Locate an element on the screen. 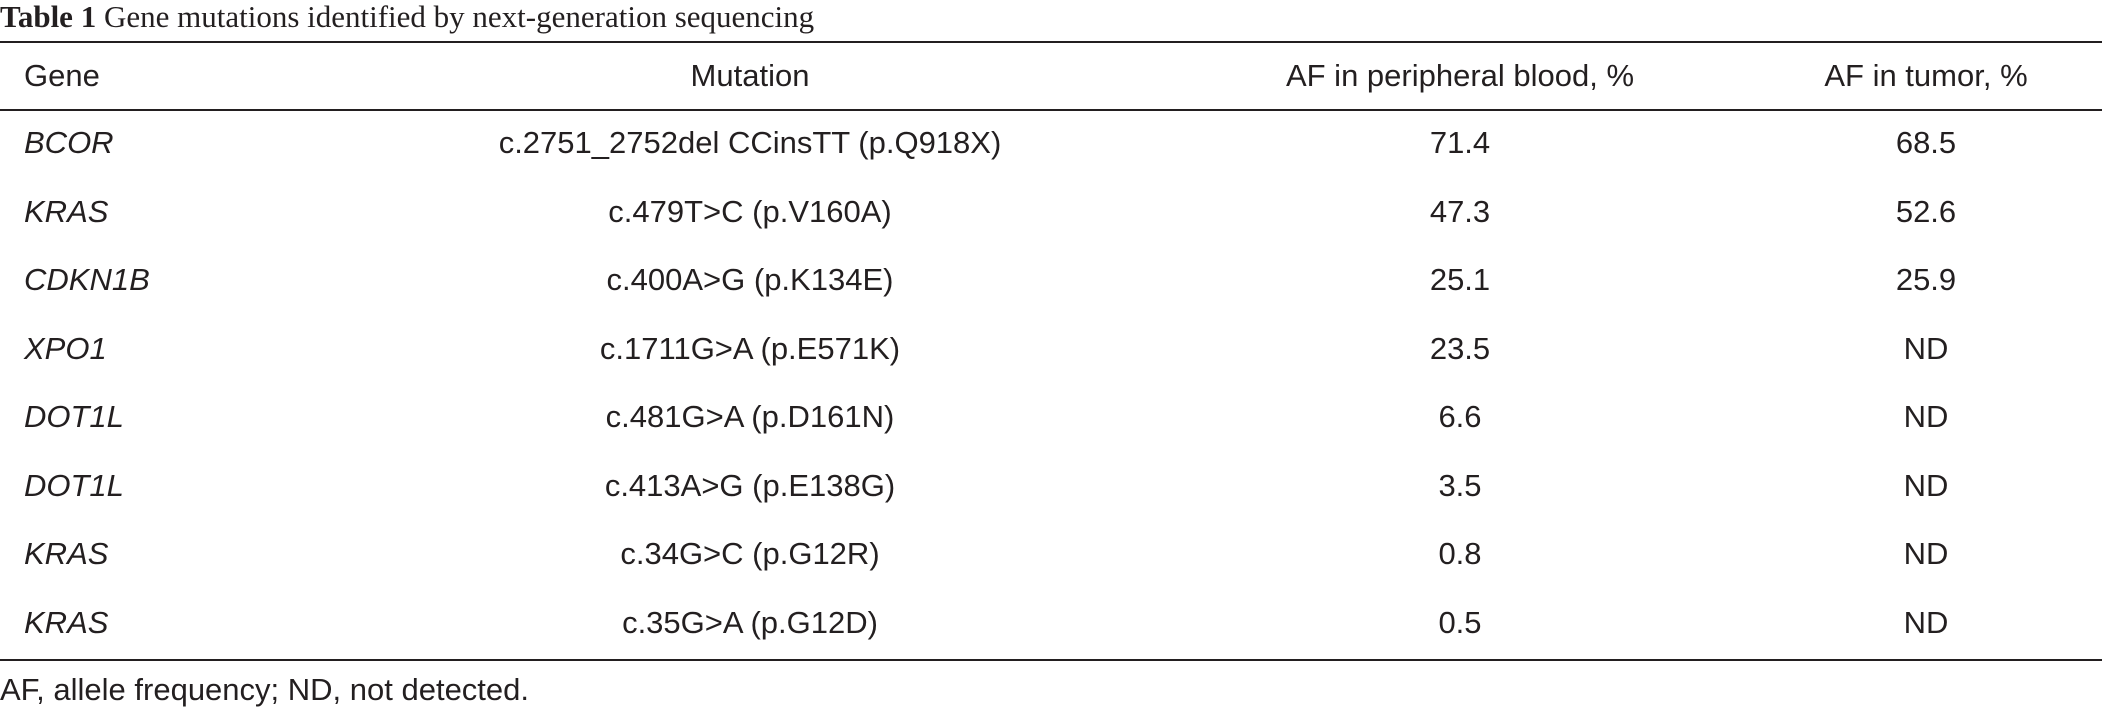 The height and width of the screenshot is (709, 2102). table-row: DOT1L c.481G>A (p.D161N) 6.6 ND is located at coordinates (1051, 417).